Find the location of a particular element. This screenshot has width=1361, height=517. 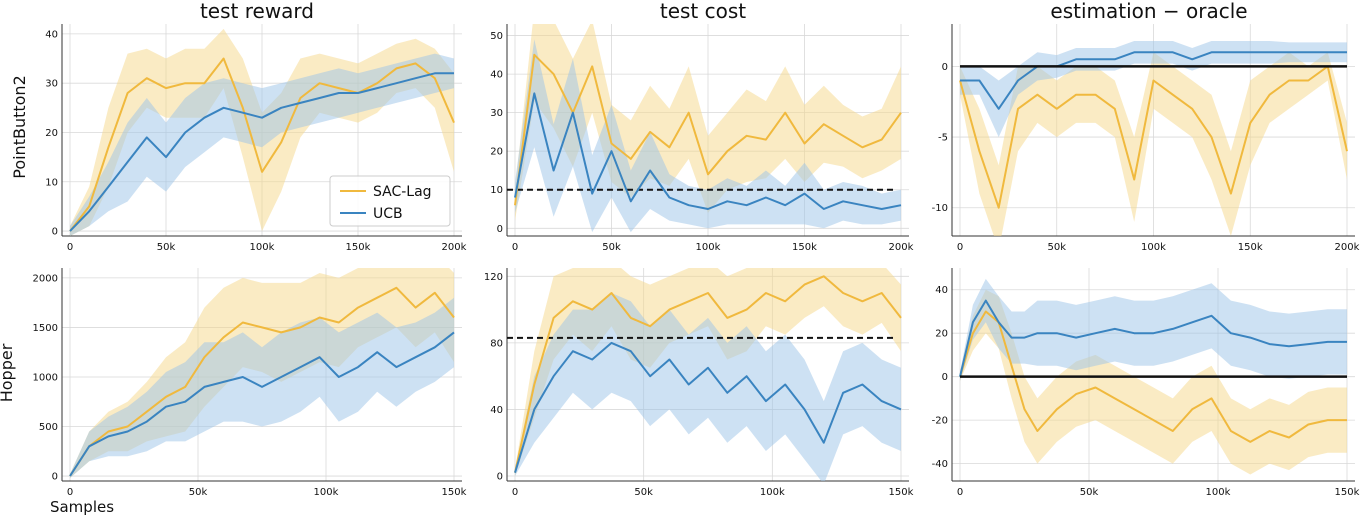

title-test-reward: test reward is located at coordinates (257, 11).